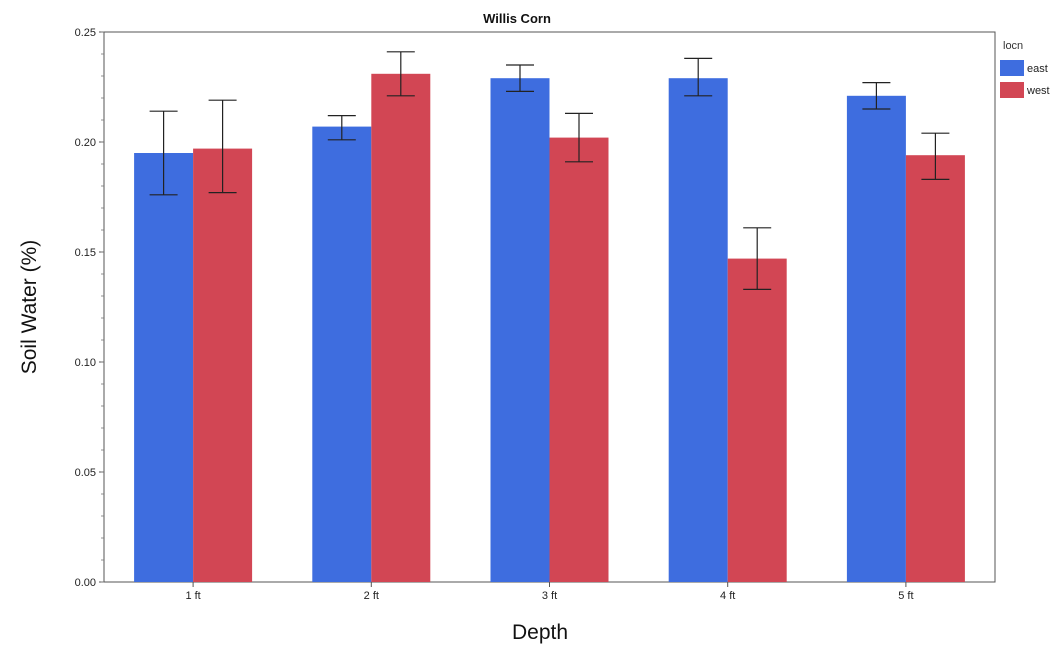 The width and height of the screenshot is (1058, 645). What do you see at coordinates (85, 33) in the screenshot?
I see `y-tick-label: 0.25` at bounding box center [85, 33].